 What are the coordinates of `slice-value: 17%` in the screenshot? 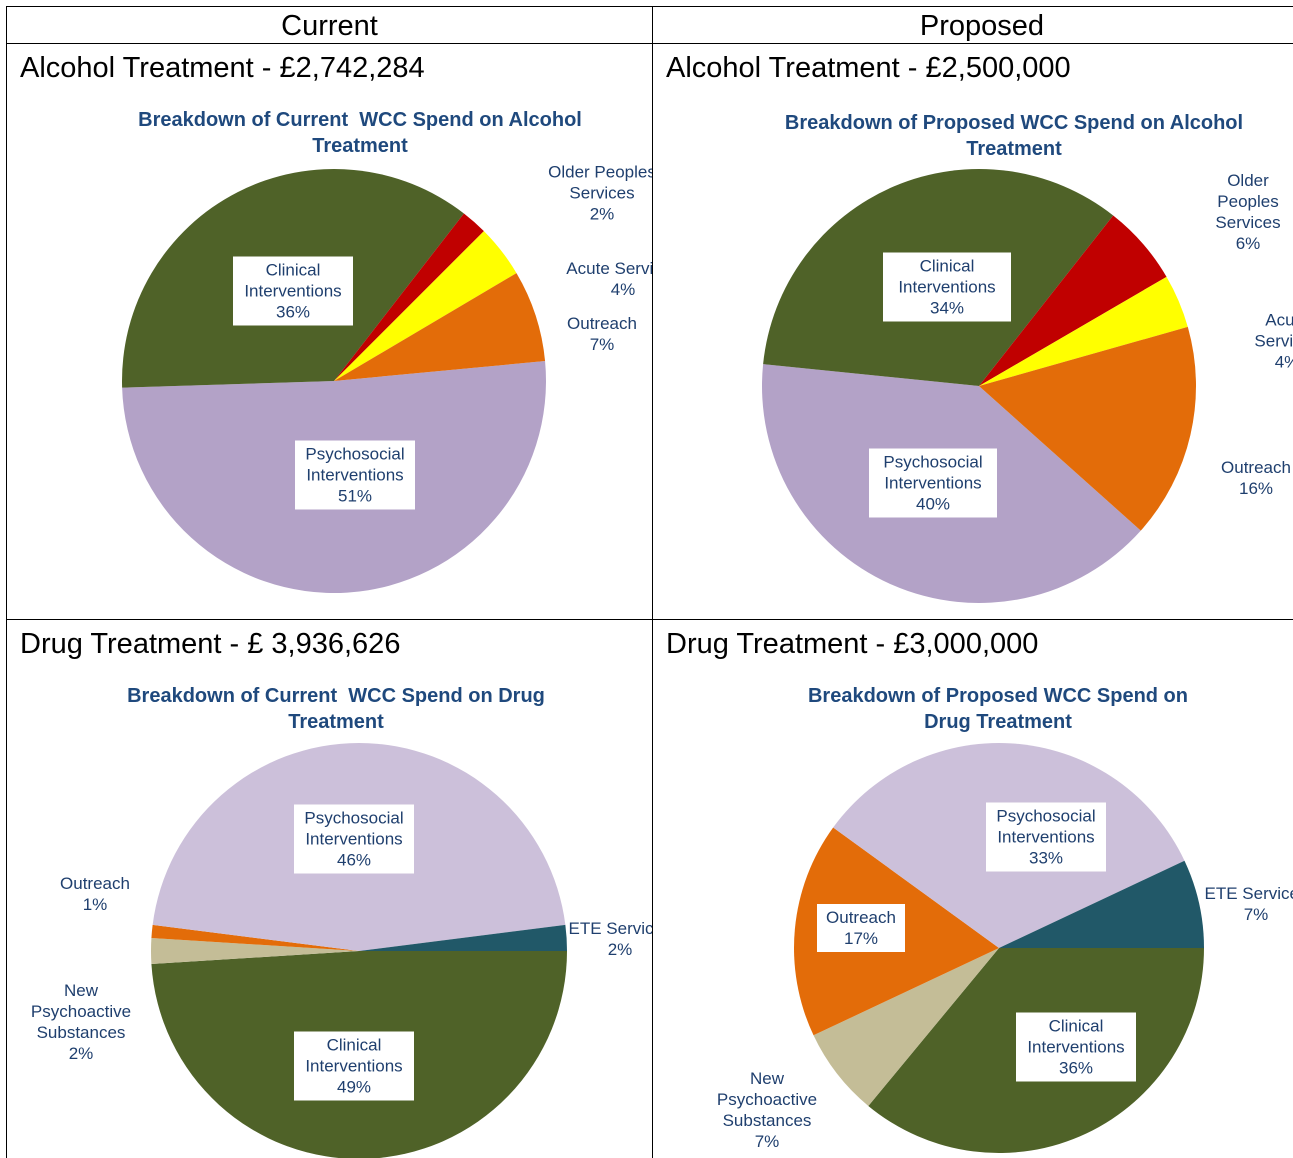 It's located at (861, 938).